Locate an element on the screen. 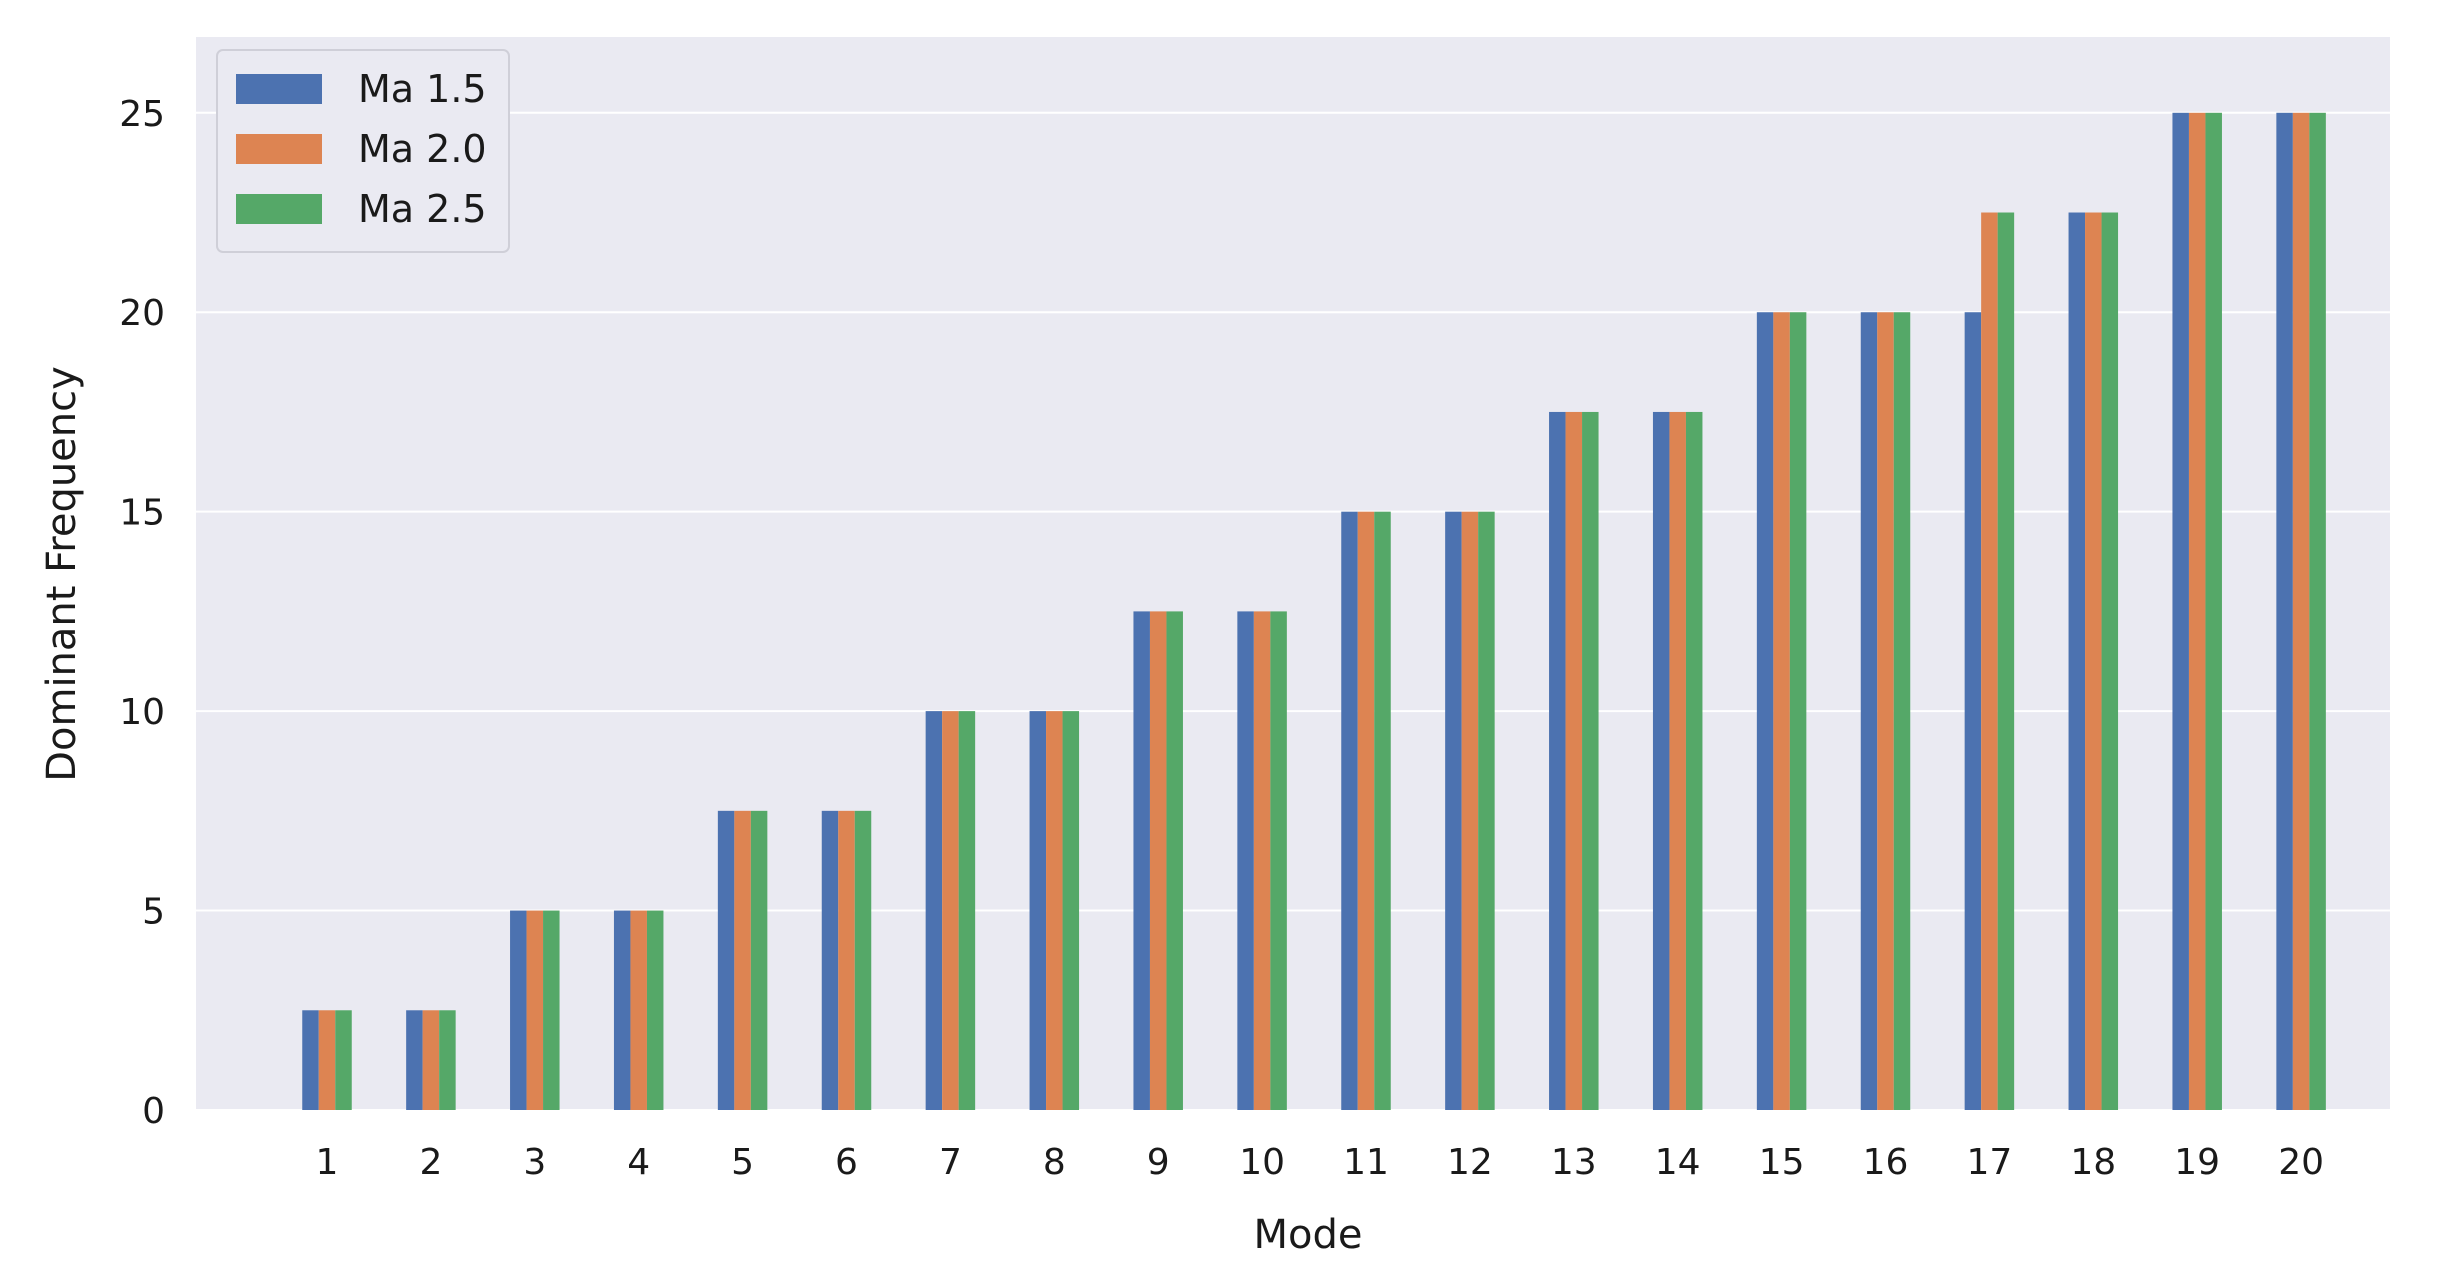 The width and height of the screenshot is (2450, 1285). x-tick-label: 5 is located at coordinates (742, 1162).